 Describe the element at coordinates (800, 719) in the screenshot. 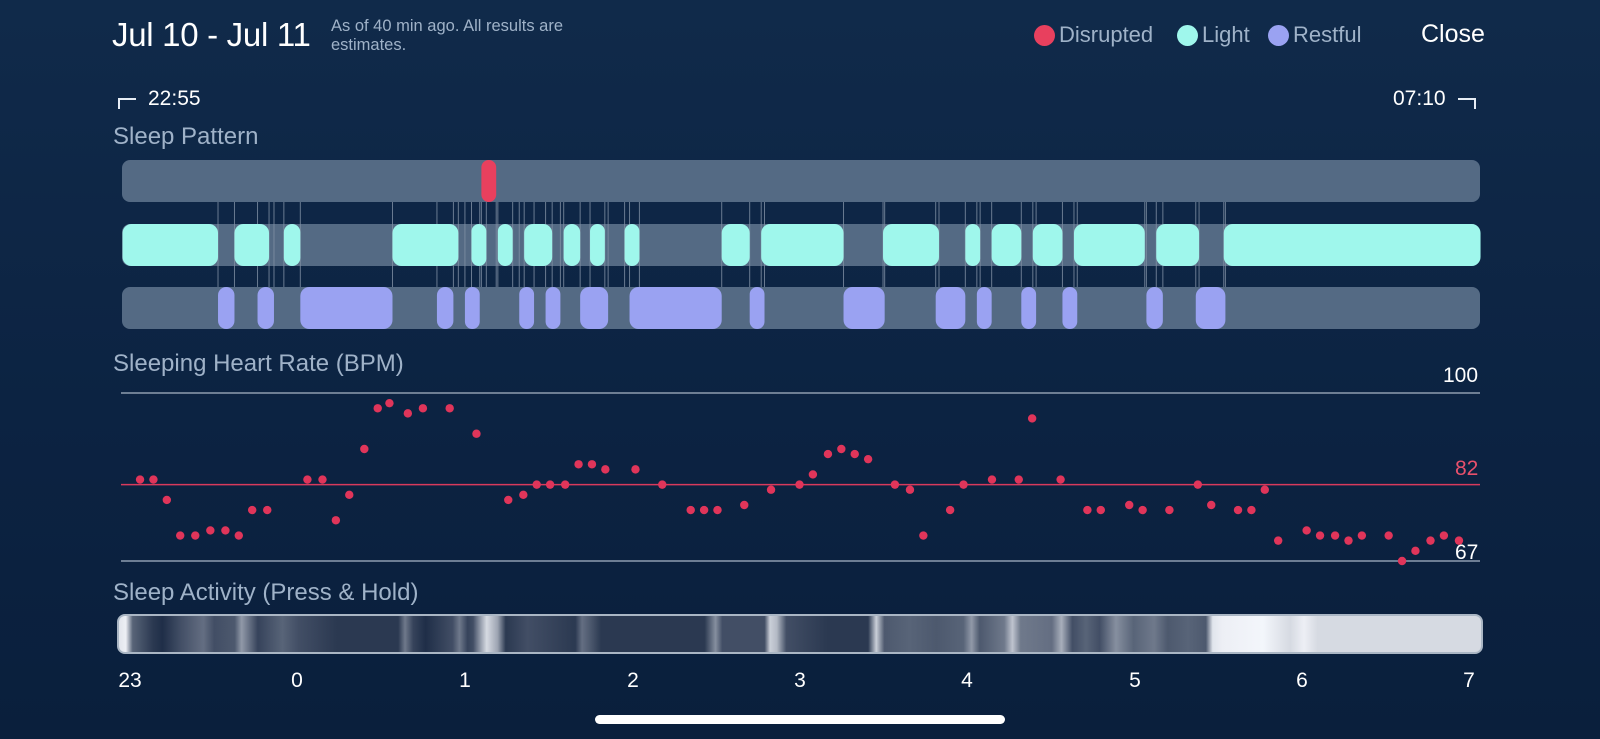

I see `home-indicator` at that location.